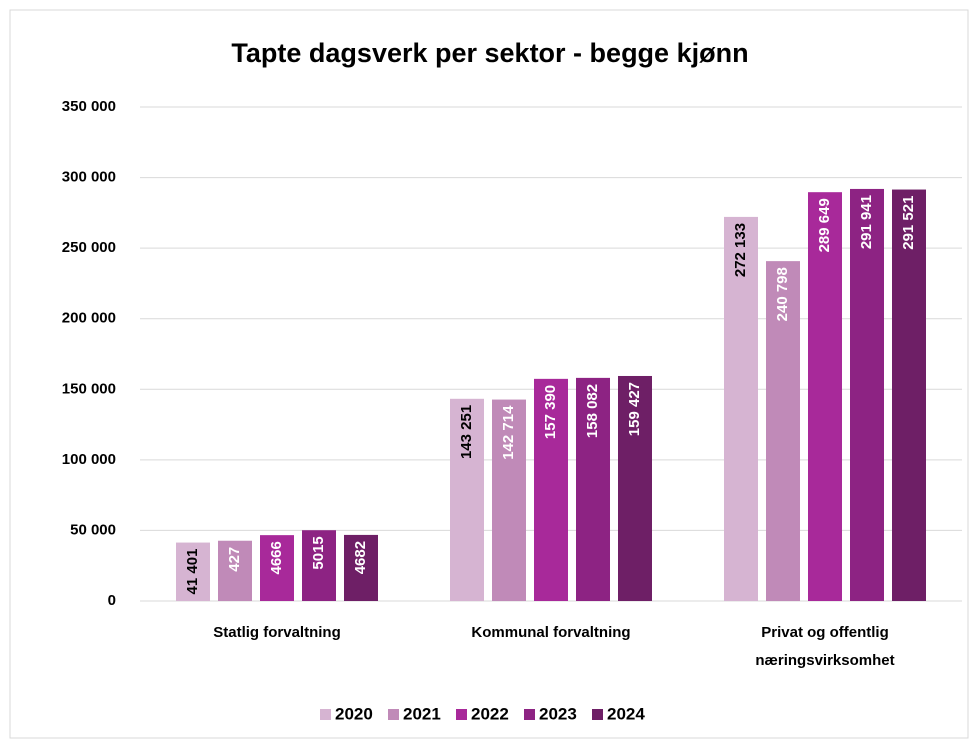  Describe the element at coordinates (824, 660) in the screenshot. I see `x-tick-label-line: næringsvirksomhet` at that location.